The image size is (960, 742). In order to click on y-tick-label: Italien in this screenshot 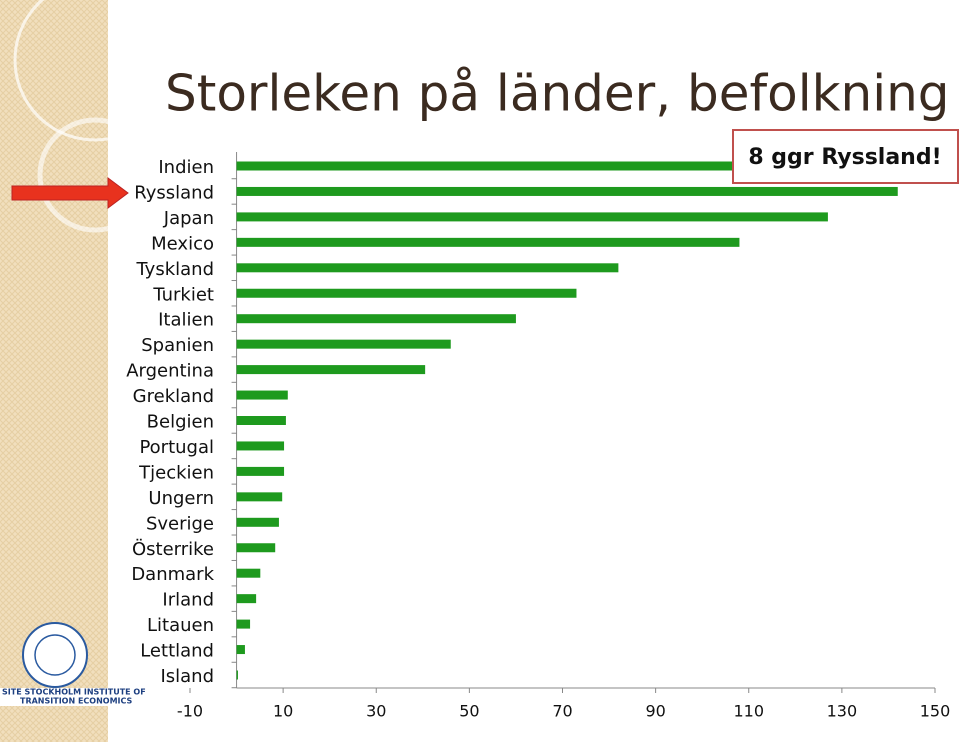, I will do `click(186, 320)`.